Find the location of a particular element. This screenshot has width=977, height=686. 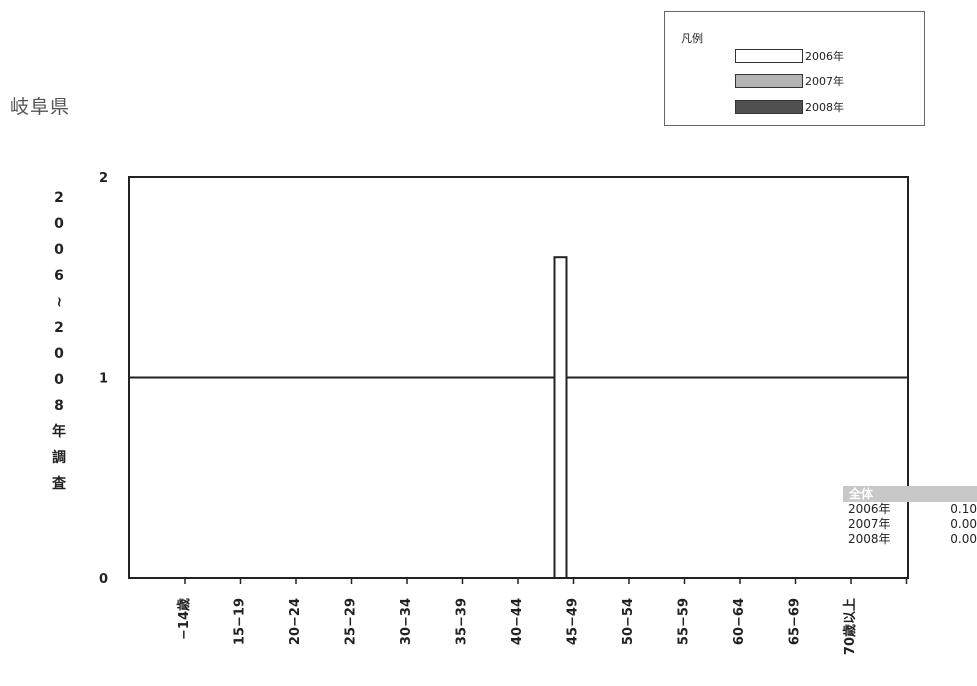

summary-value: 0.10 is located at coordinates (963, 509).